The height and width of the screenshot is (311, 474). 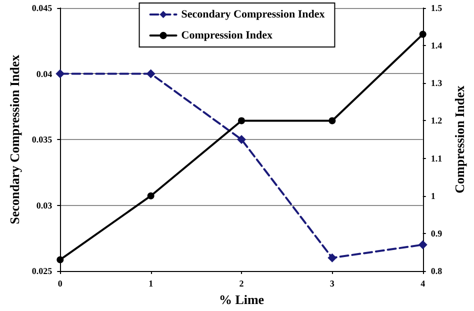 What do you see at coordinates (42, 271) in the screenshot?
I see `y-tick-label: 0.025` at bounding box center [42, 271].